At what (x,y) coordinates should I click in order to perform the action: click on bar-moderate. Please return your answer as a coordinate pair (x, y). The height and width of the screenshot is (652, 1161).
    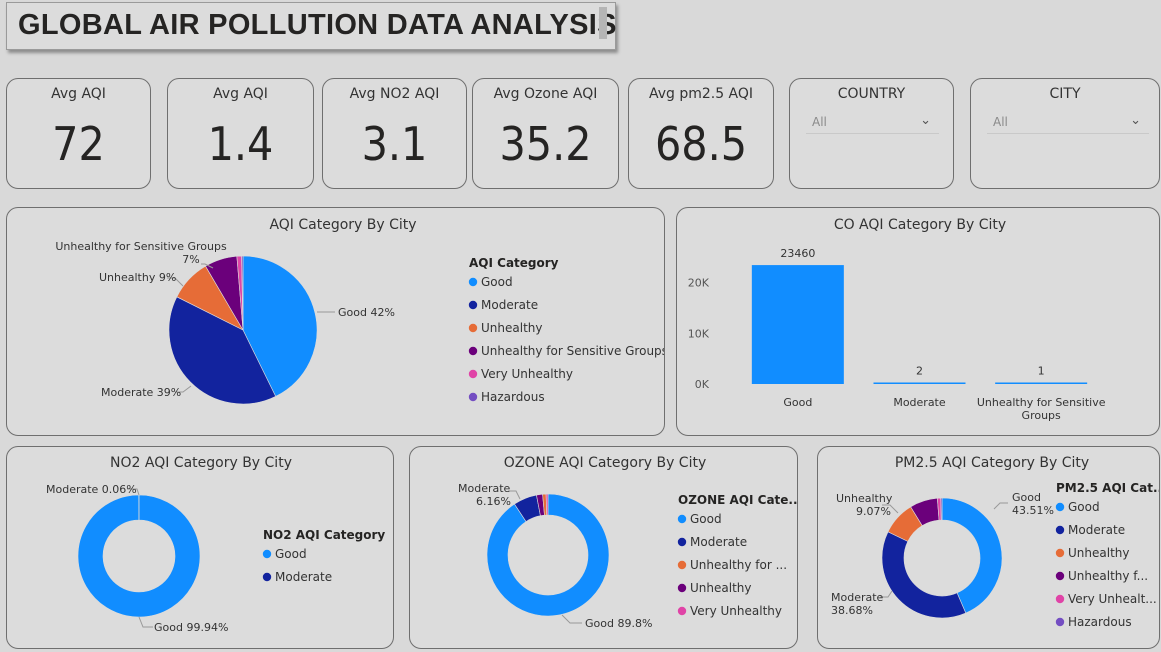
    Looking at the image, I should click on (920, 384).